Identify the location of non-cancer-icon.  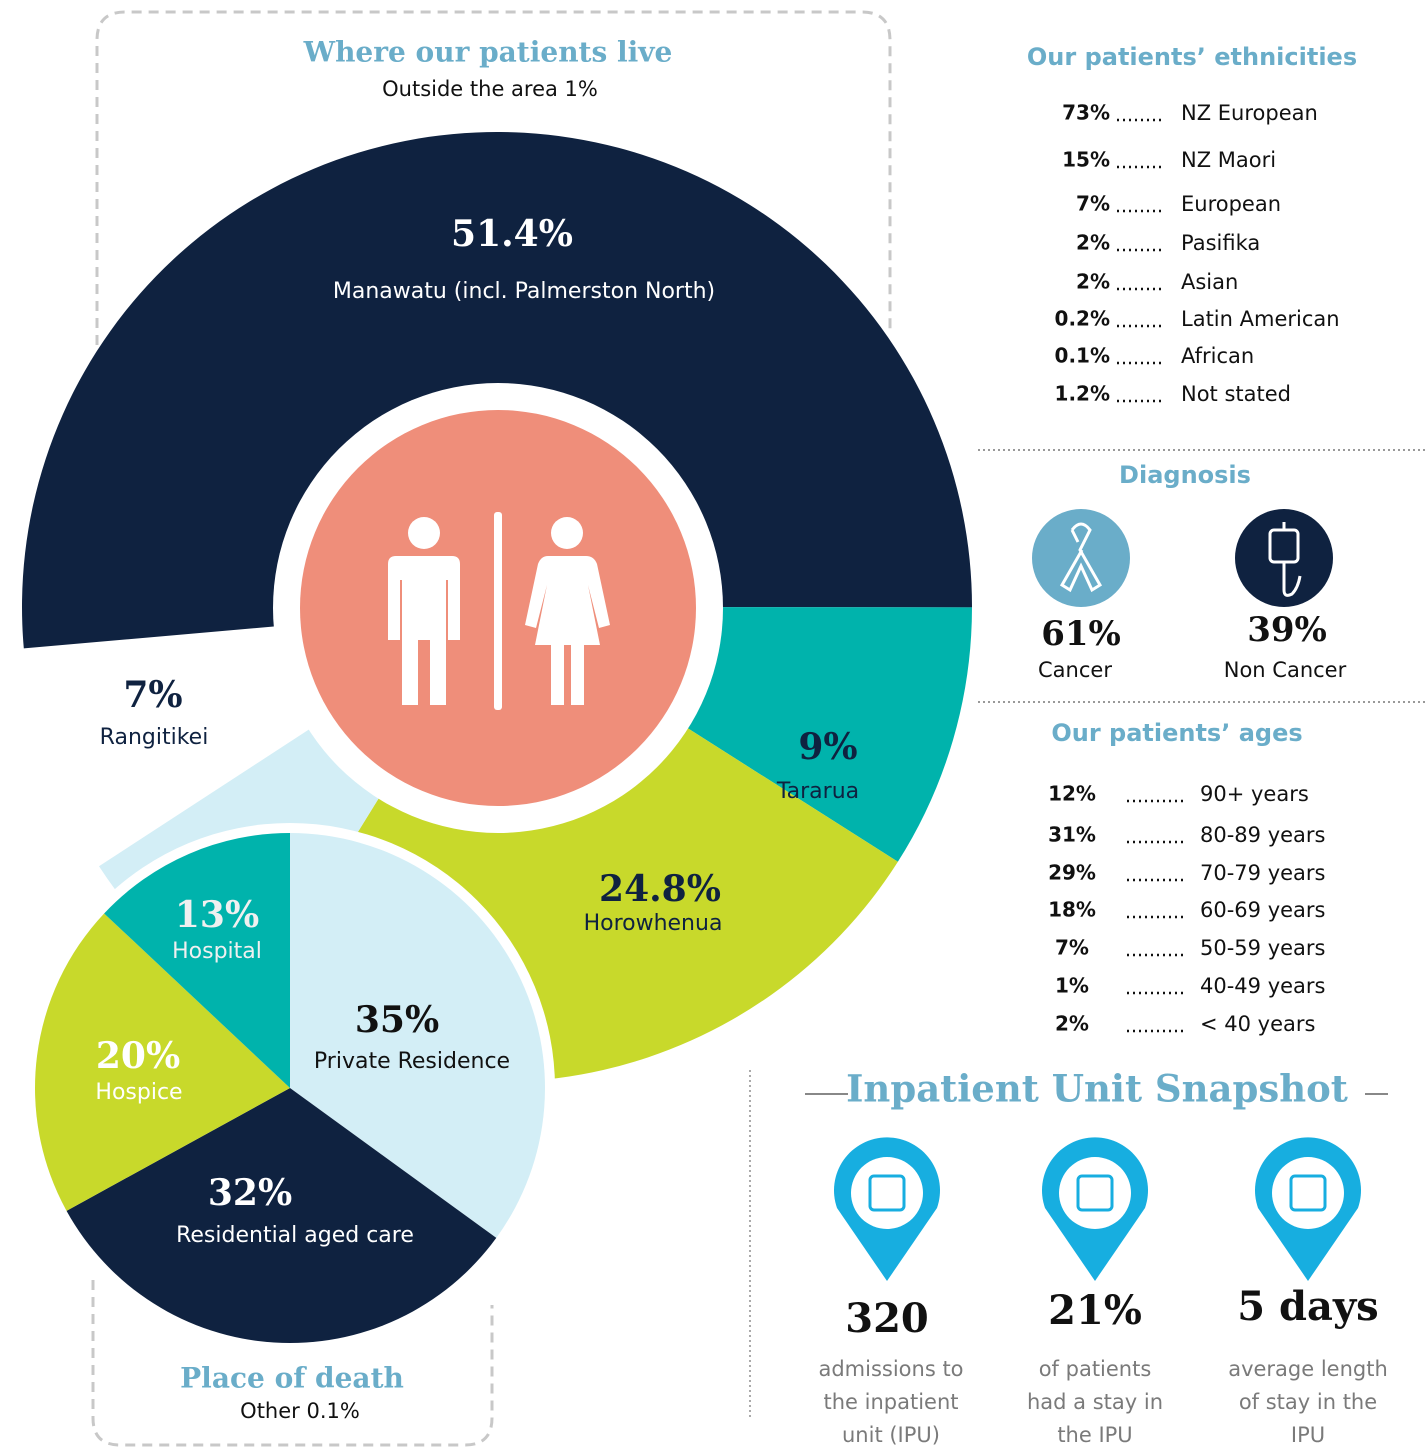
(1284, 558).